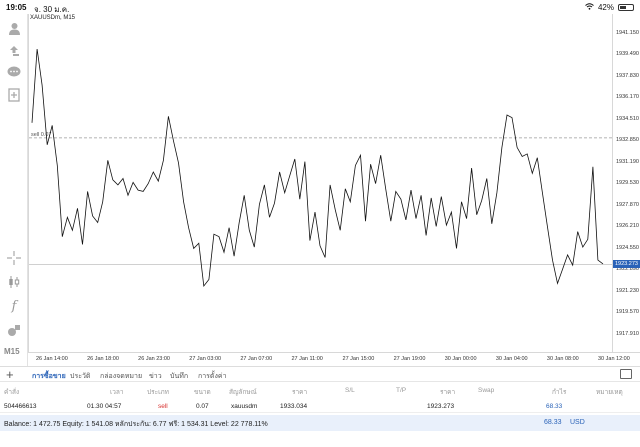 This screenshot has height=447, width=640. Describe the element at coordinates (12, 392) in the screenshot. I see `header-order: คำสั่ง` at that location.